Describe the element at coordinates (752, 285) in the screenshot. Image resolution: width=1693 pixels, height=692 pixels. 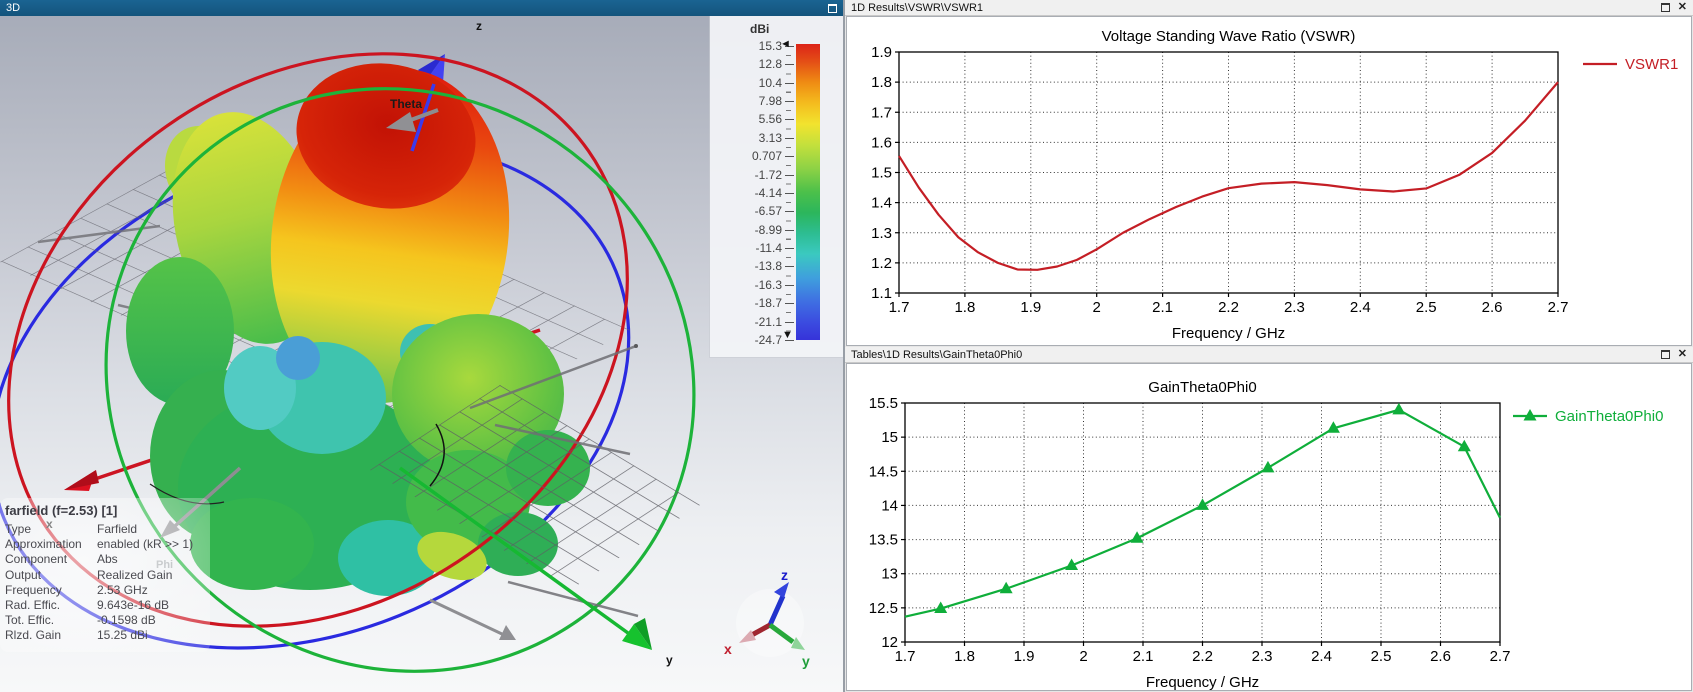
I see `colorbar-tick-label: -16.3` at that location.